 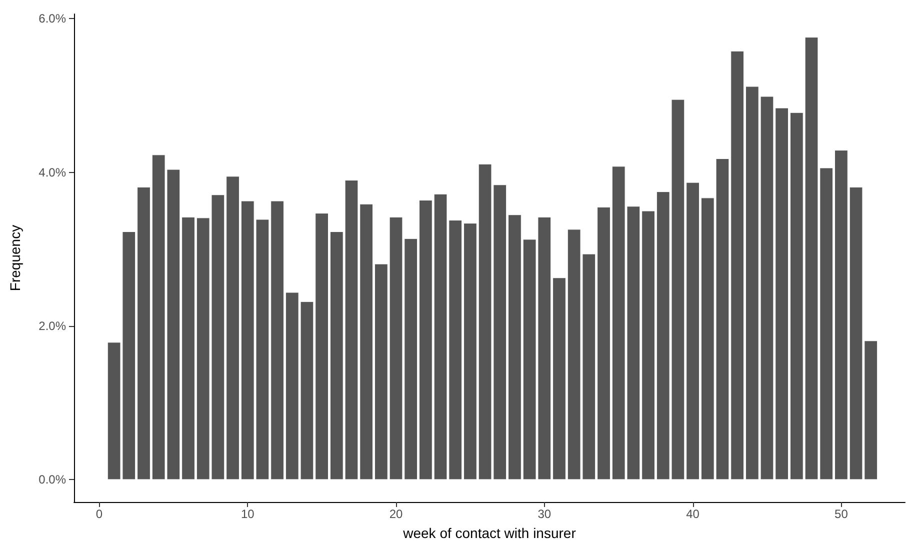 What do you see at coordinates (396, 514) in the screenshot?
I see `x-tick-label: 20` at bounding box center [396, 514].